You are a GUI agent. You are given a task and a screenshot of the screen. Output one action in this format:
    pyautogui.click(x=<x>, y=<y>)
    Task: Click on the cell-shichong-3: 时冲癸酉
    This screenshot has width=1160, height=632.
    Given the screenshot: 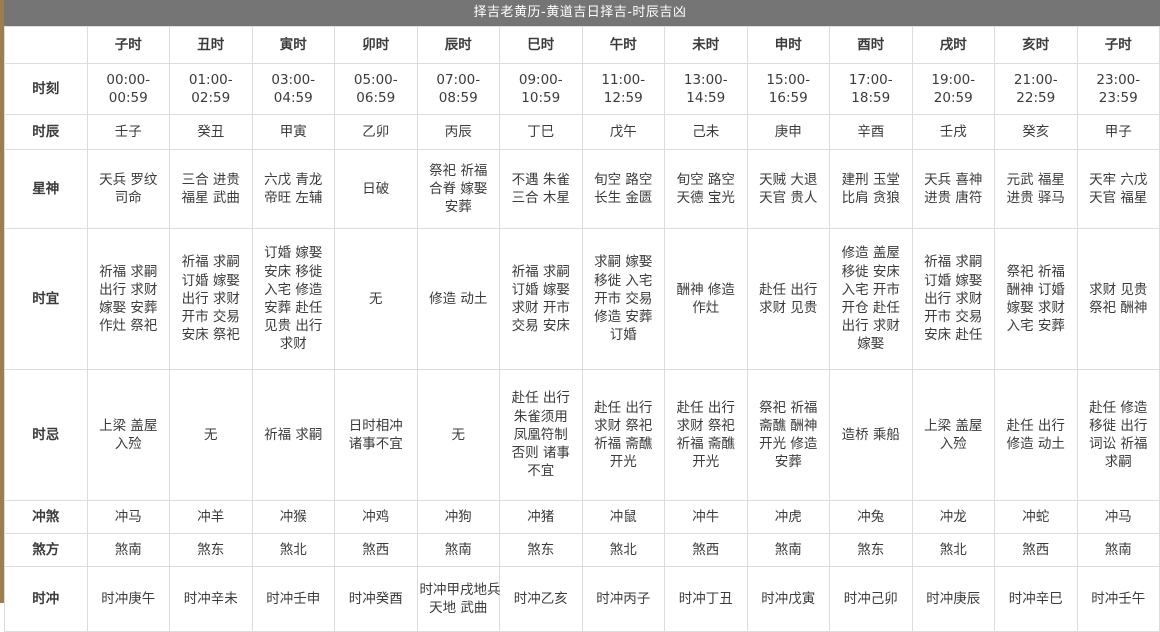 What is the action you would take?
    pyautogui.click(x=376, y=599)
    